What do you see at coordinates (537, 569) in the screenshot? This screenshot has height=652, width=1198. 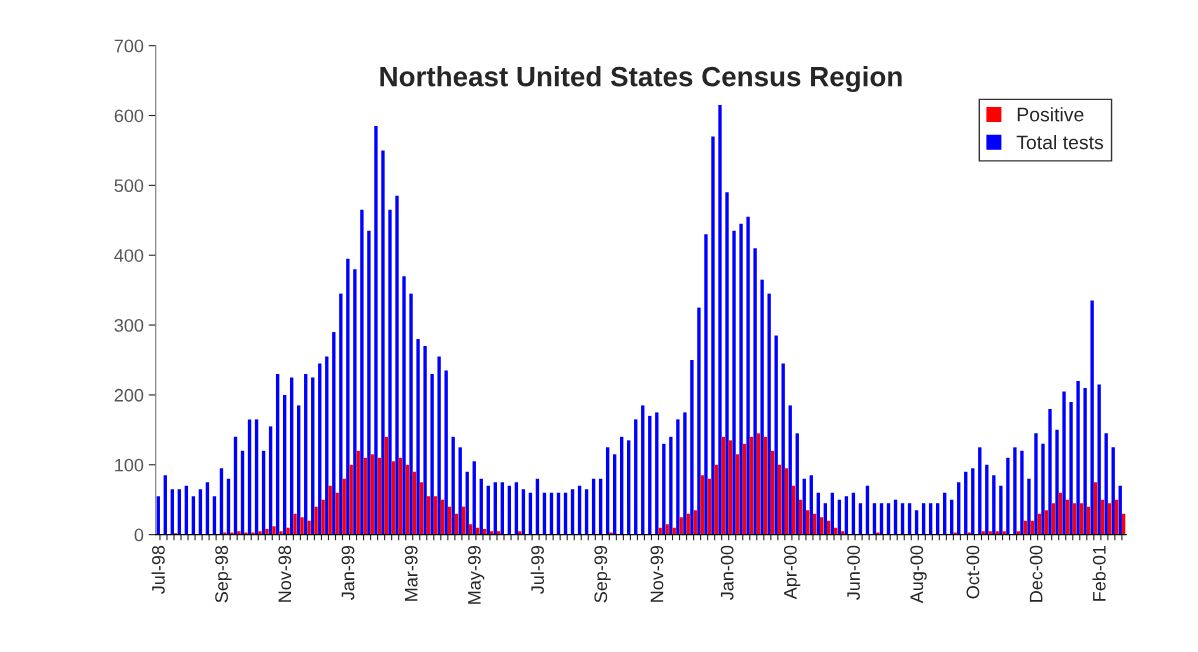 I see `x-tick-label: Jul-99` at bounding box center [537, 569].